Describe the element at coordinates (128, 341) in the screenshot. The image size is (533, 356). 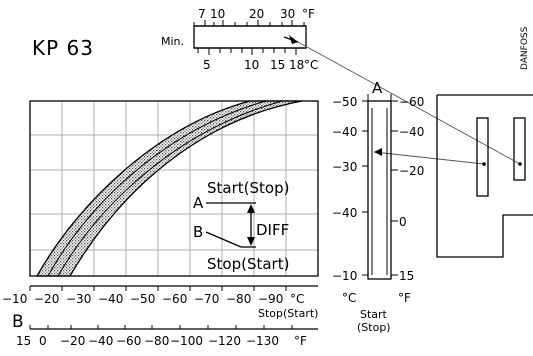
I see `x-f-tick-5: −60` at that location.